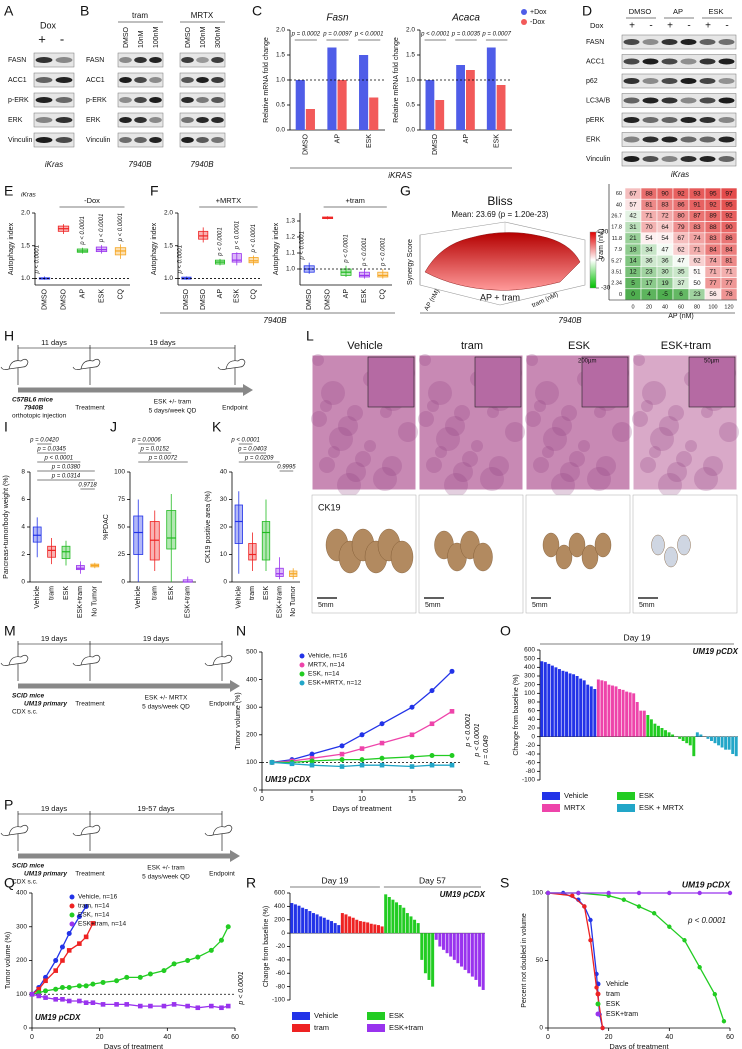  Describe the element at coordinates (590, 557) in the screenshot. I see `ck19-section` at that location.